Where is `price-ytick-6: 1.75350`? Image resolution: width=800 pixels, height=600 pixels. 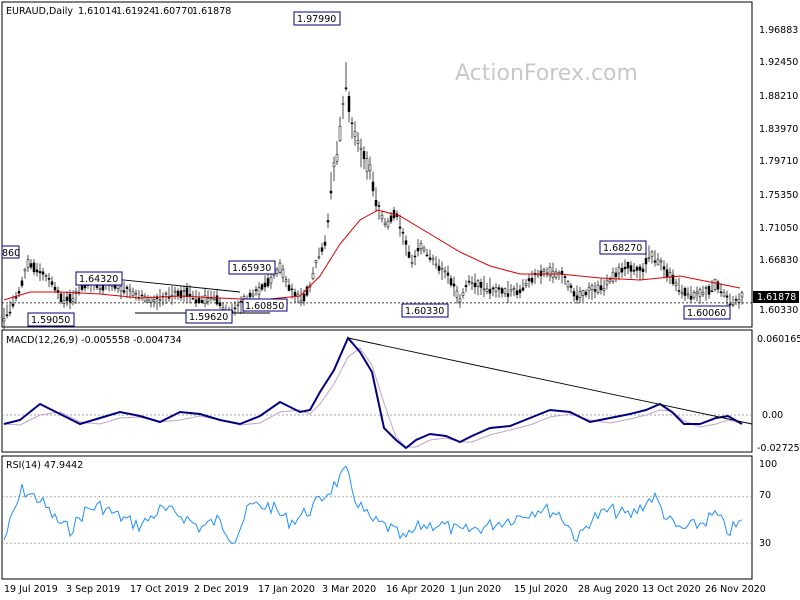 price-ytick-6: 1.75350 is located at coordinates (778, 195).